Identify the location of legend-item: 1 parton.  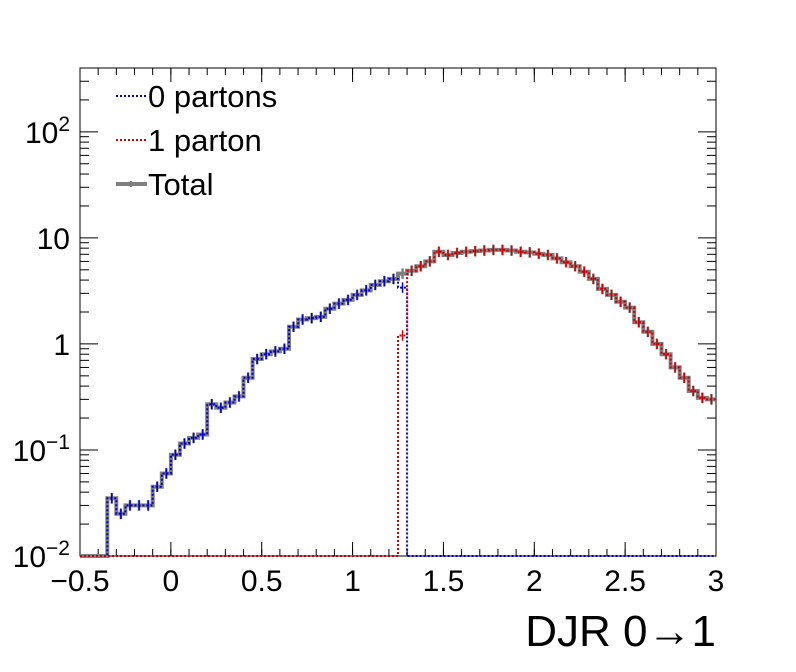
(189, 140).